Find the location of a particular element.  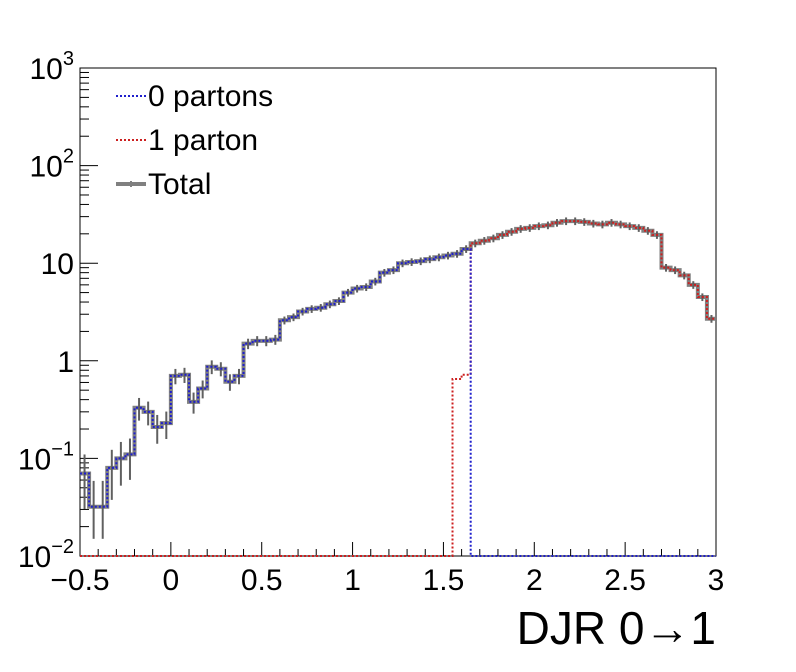

legend-label: 0 partons is located at coordinates (210, 96).